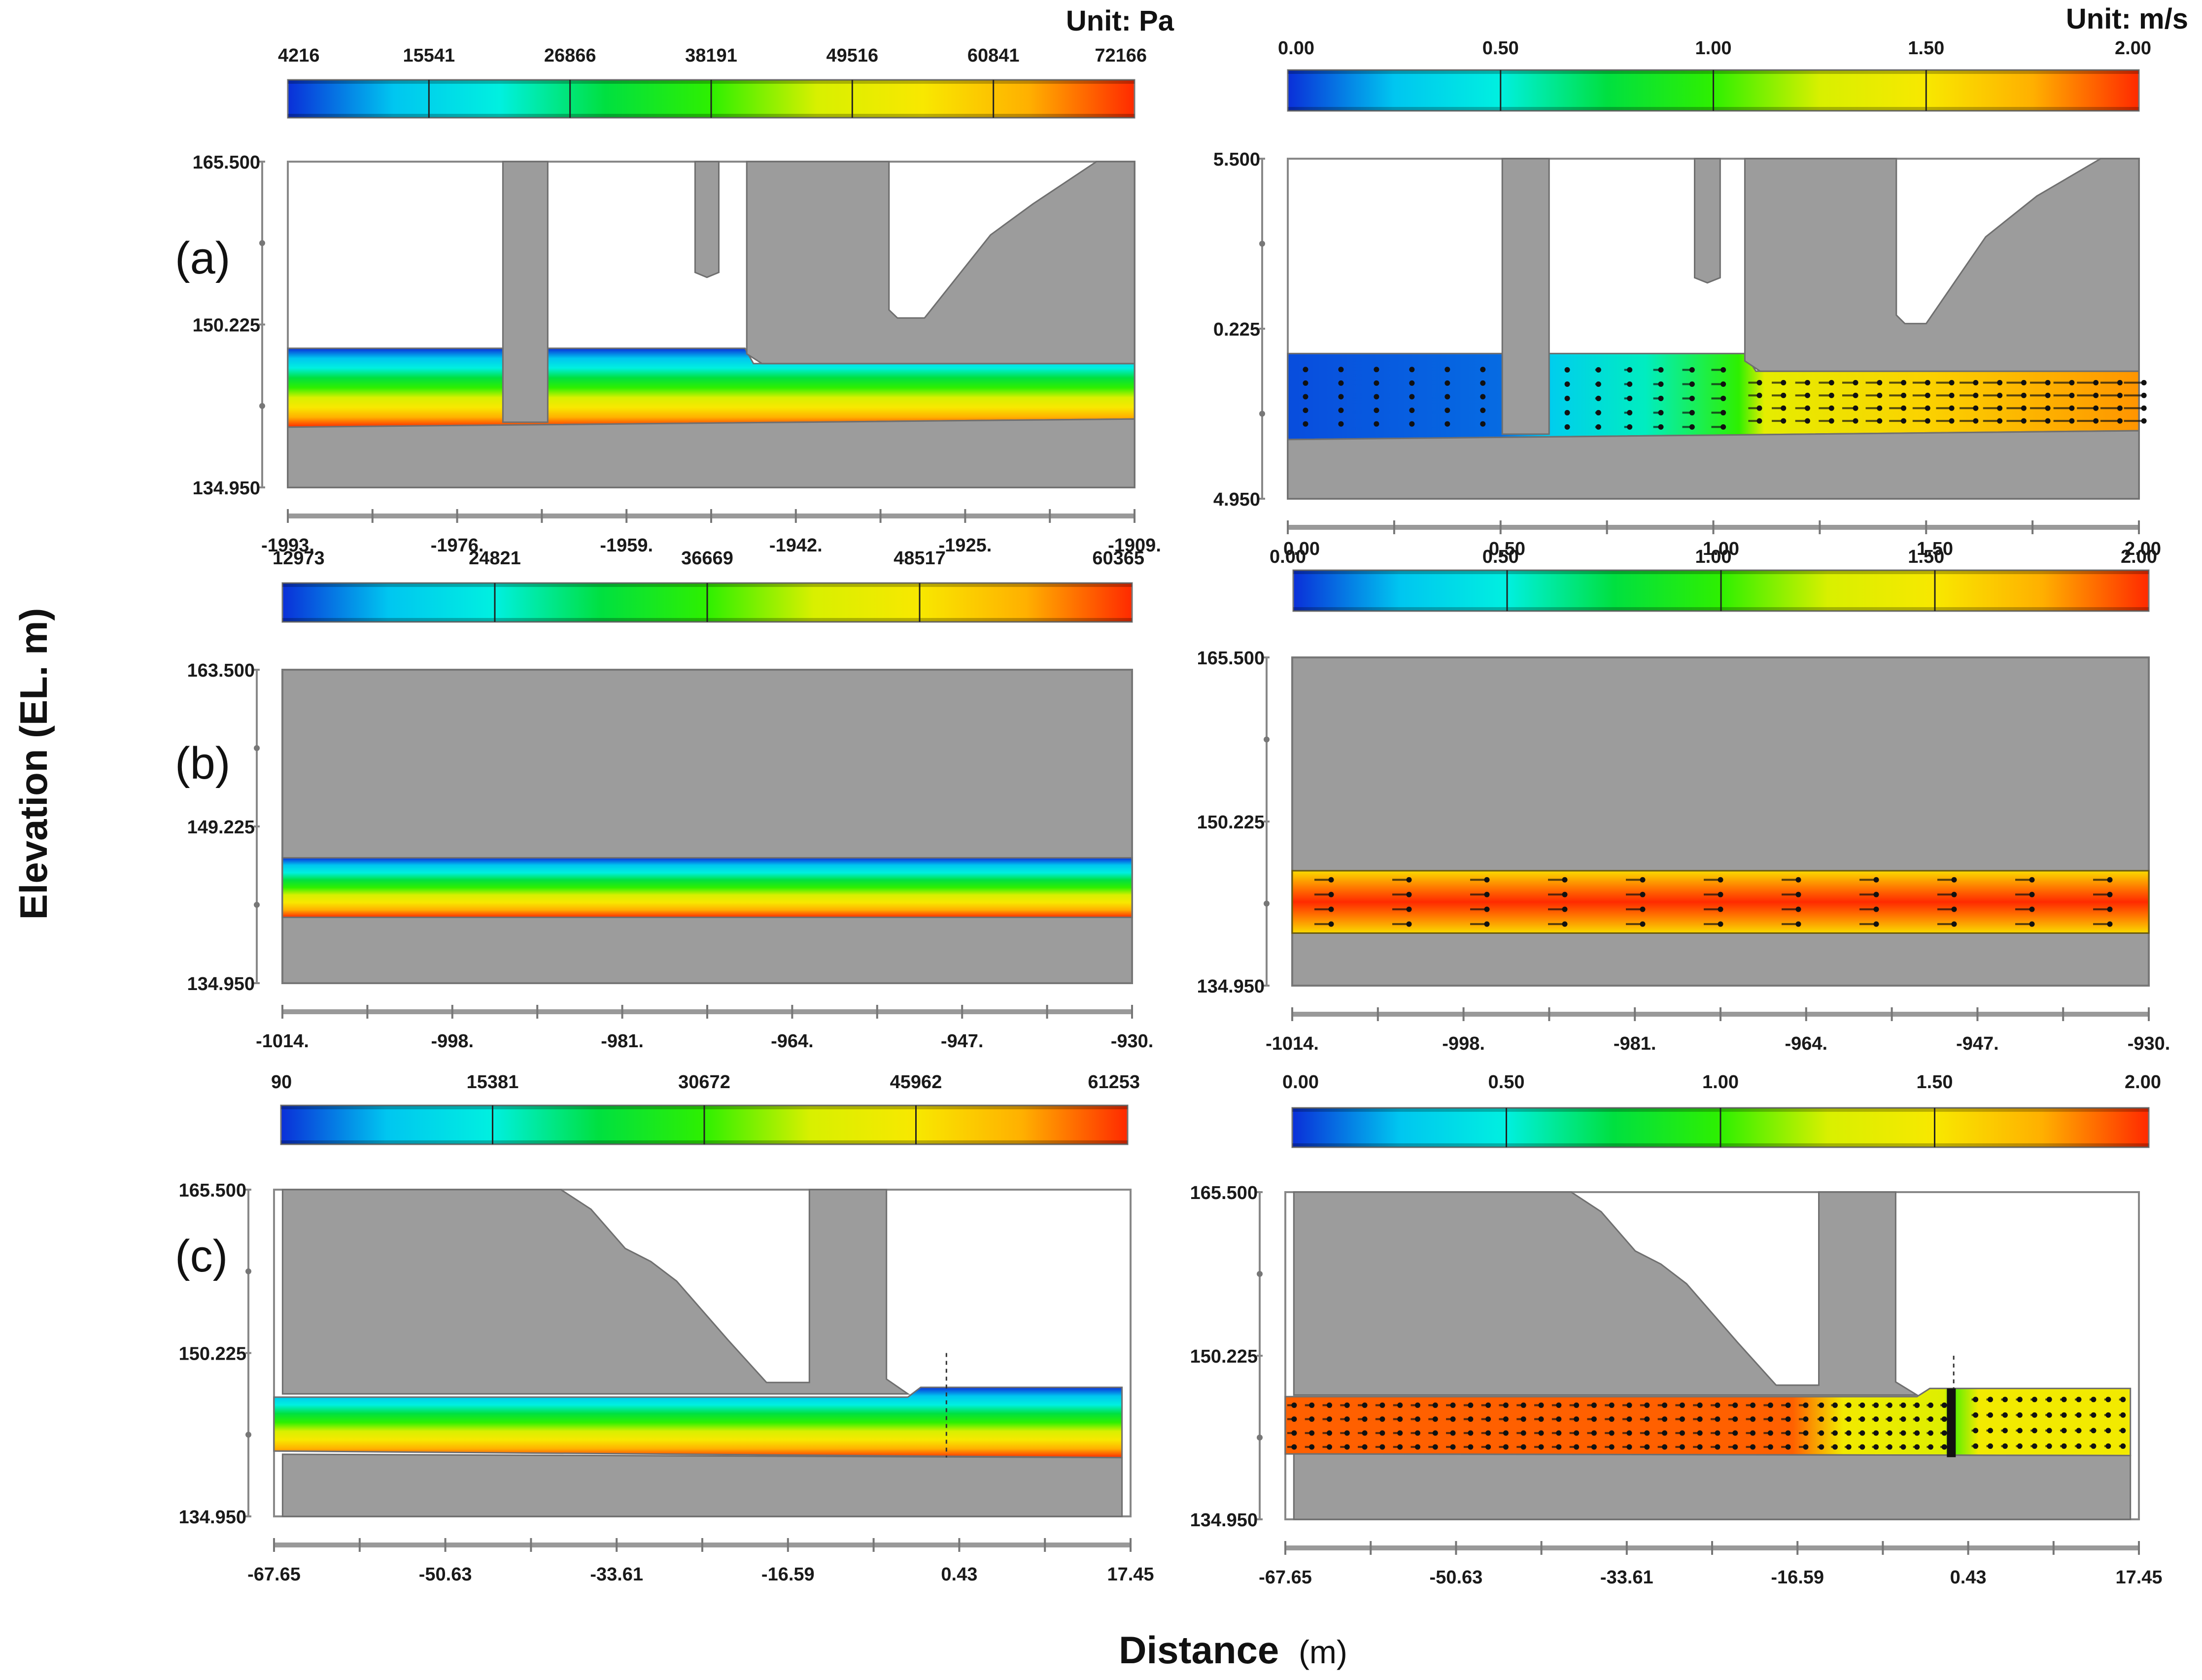  Describe the element at coordinates (1233, 1650) in the screenshot. I see `x-axis-title: Distance (m)` at that location.